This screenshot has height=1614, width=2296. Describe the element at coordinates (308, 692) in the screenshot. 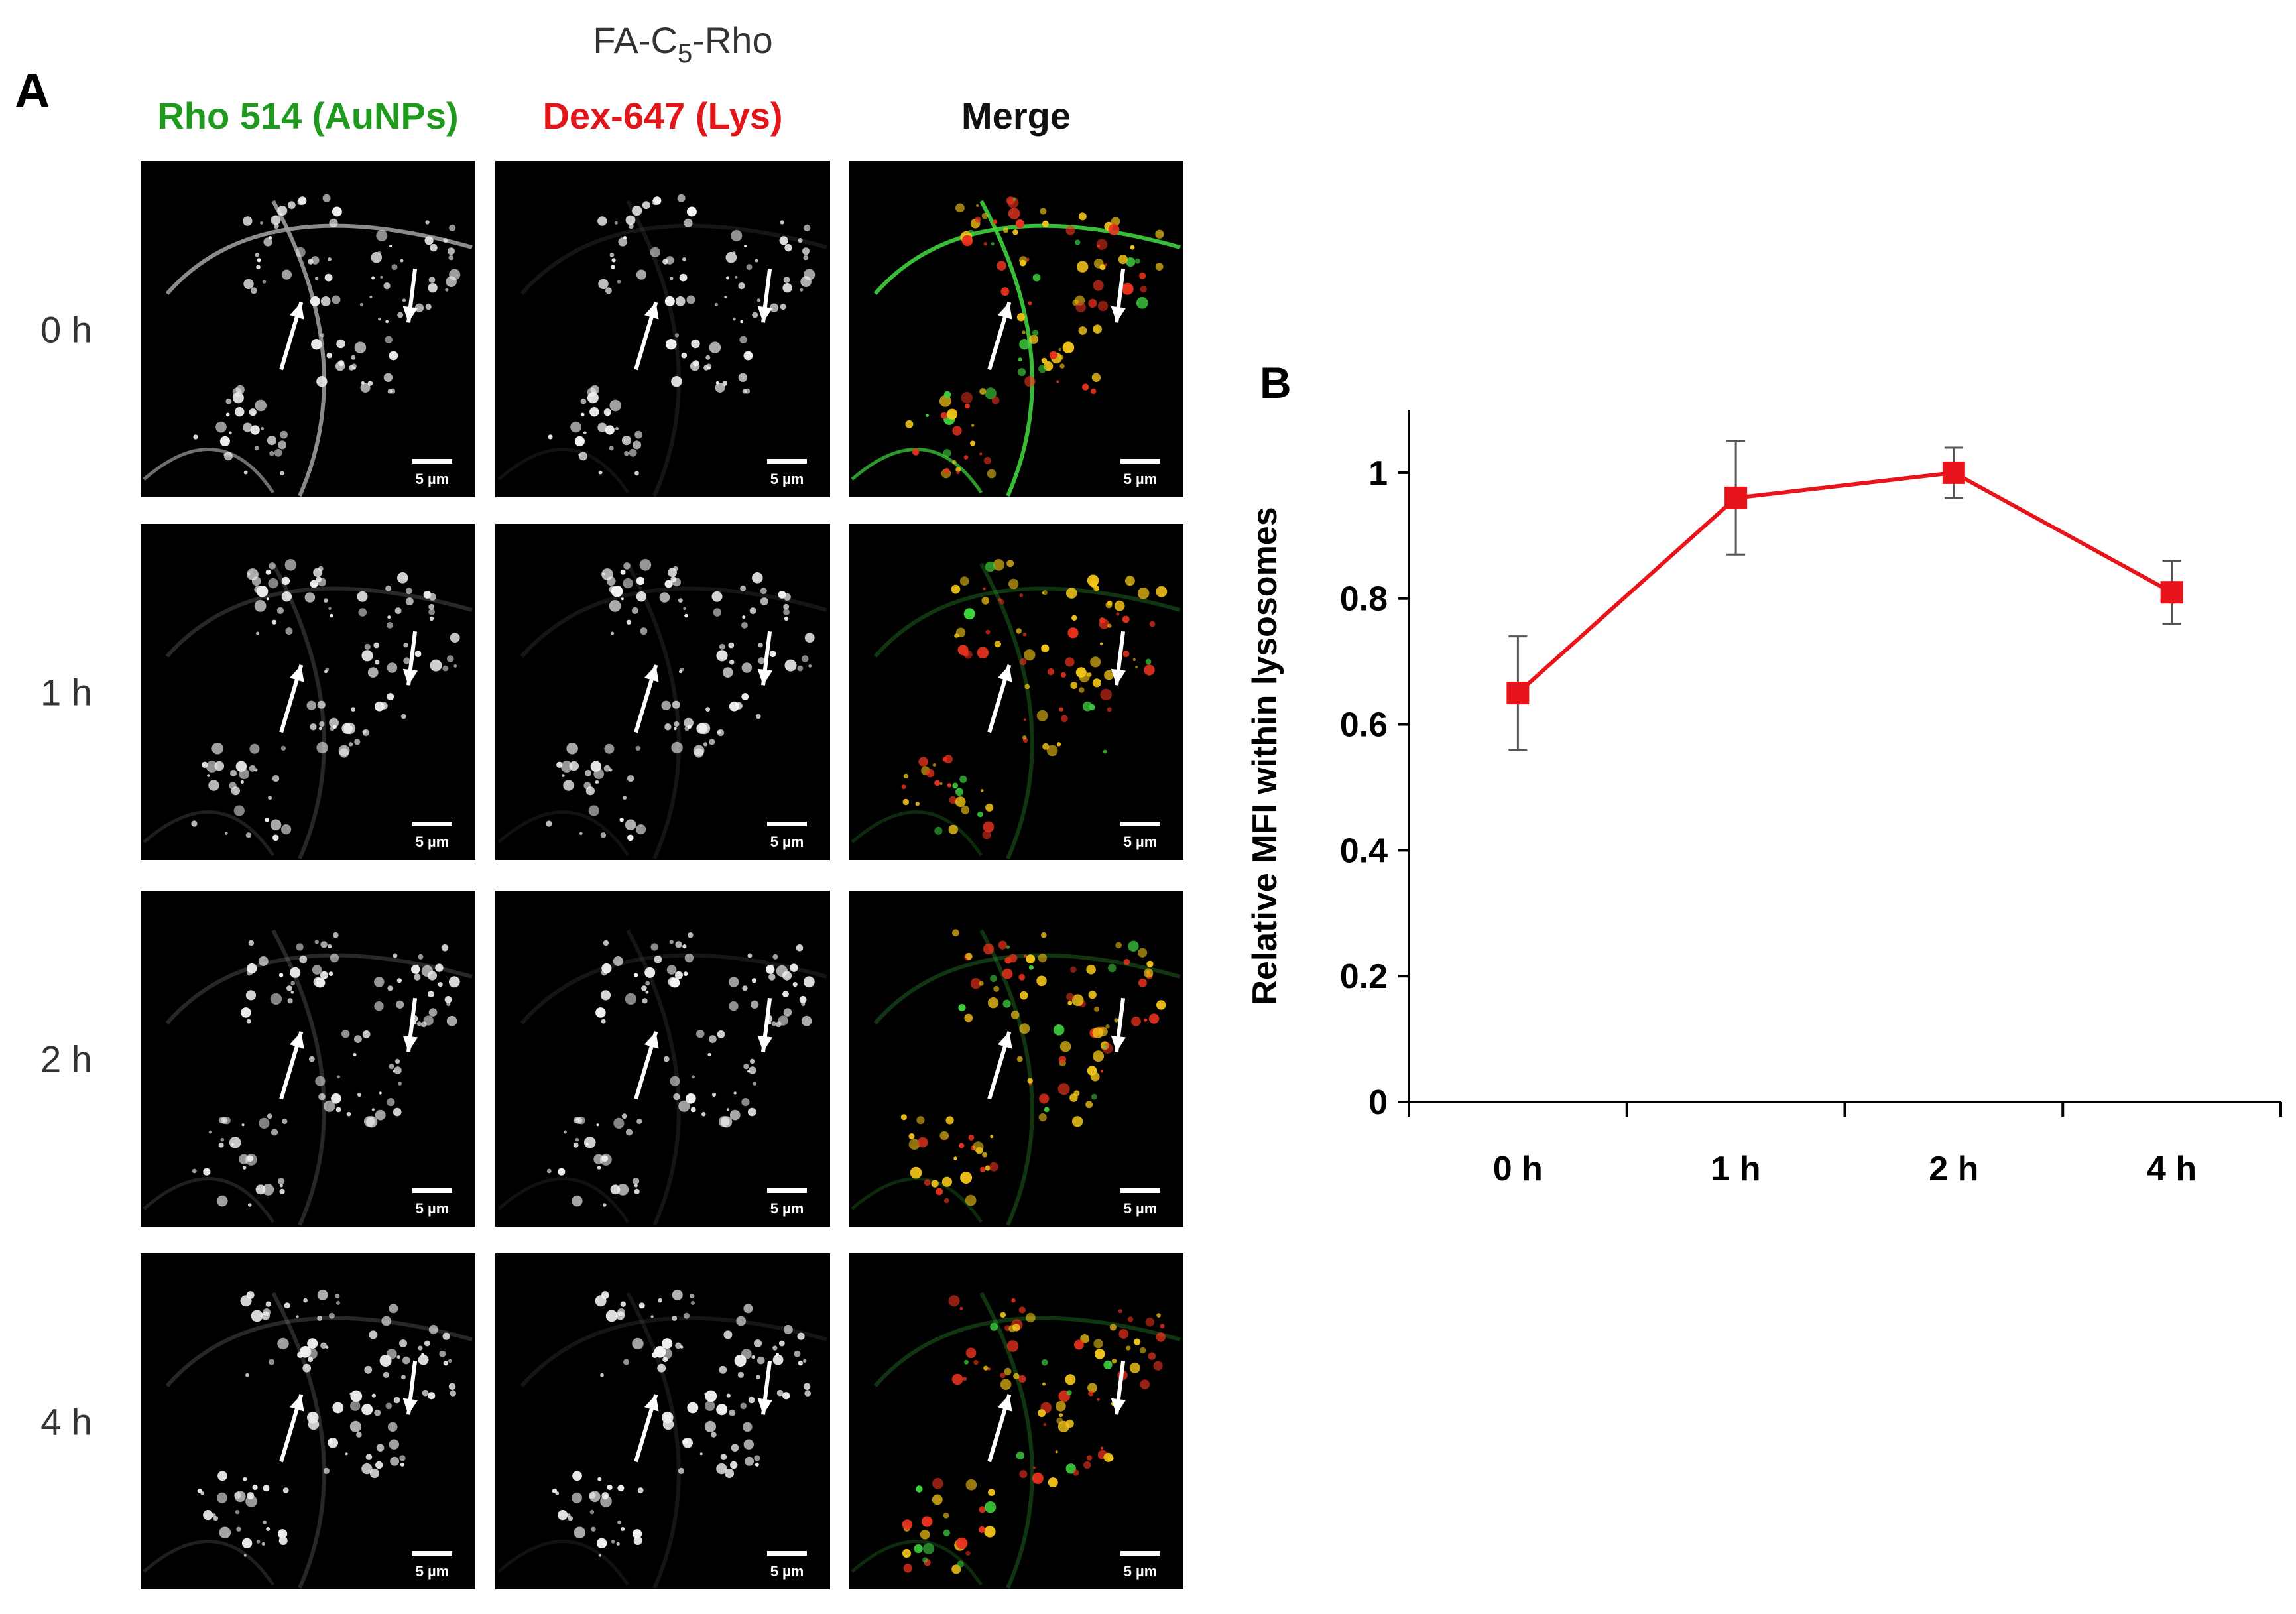

I see `micrograph-2-1: 5 µm` at that location.